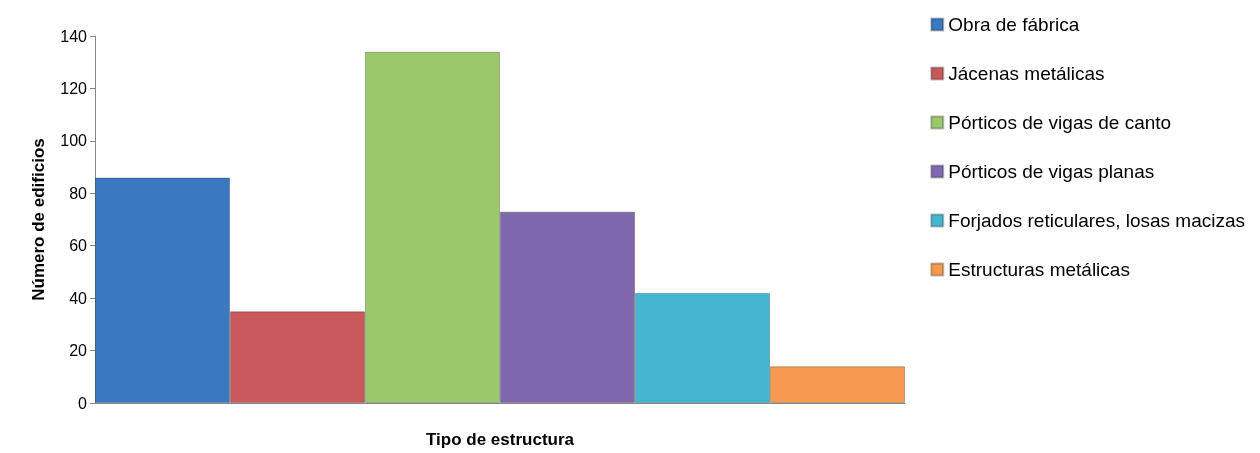 The image size is (1260, 453). Describe the element at coordinates (74, 36) in the screenshot. I see `y-tick-label: 140` at that location.